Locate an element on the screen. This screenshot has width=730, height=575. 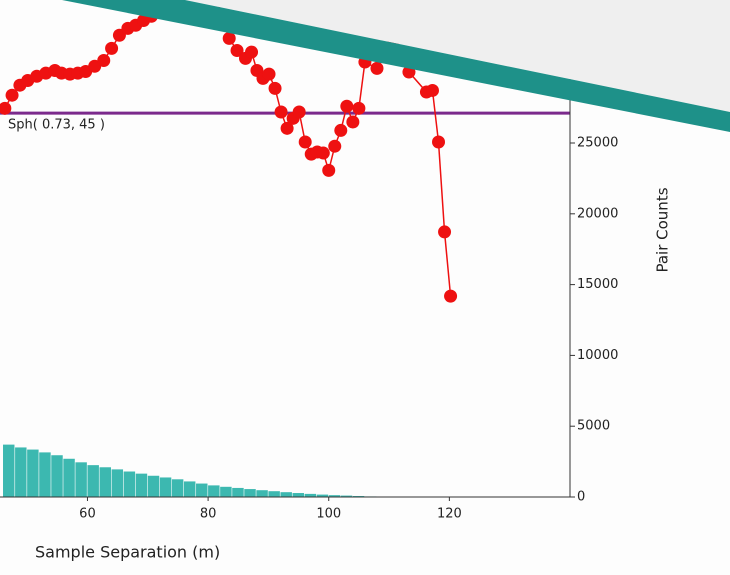
x-tick-label: 80 is located at coordinates (208, 514).